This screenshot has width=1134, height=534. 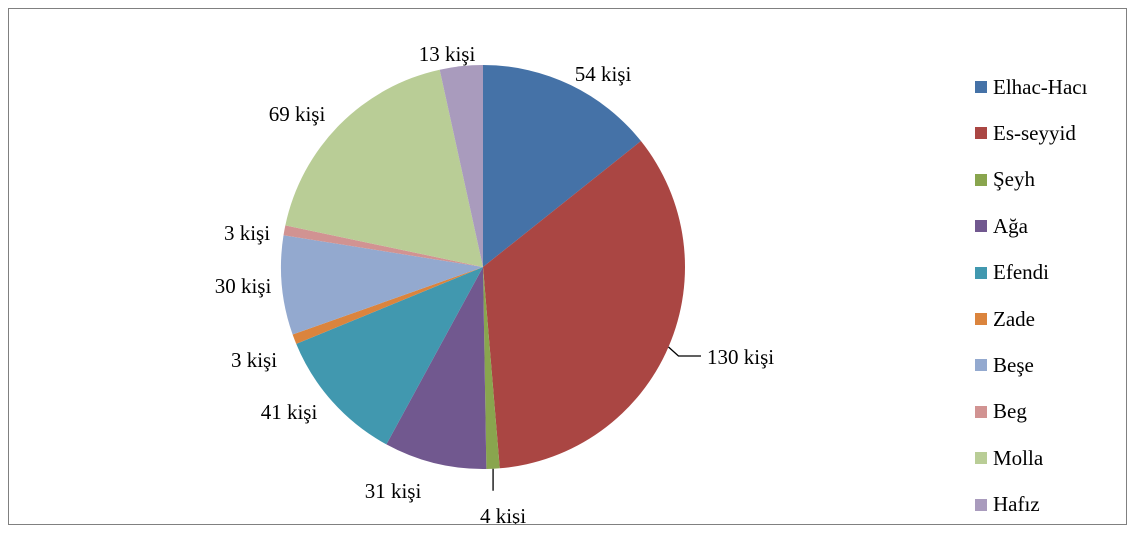 I want to click on legend-item: Efendi, so click(x=1012, y=272).